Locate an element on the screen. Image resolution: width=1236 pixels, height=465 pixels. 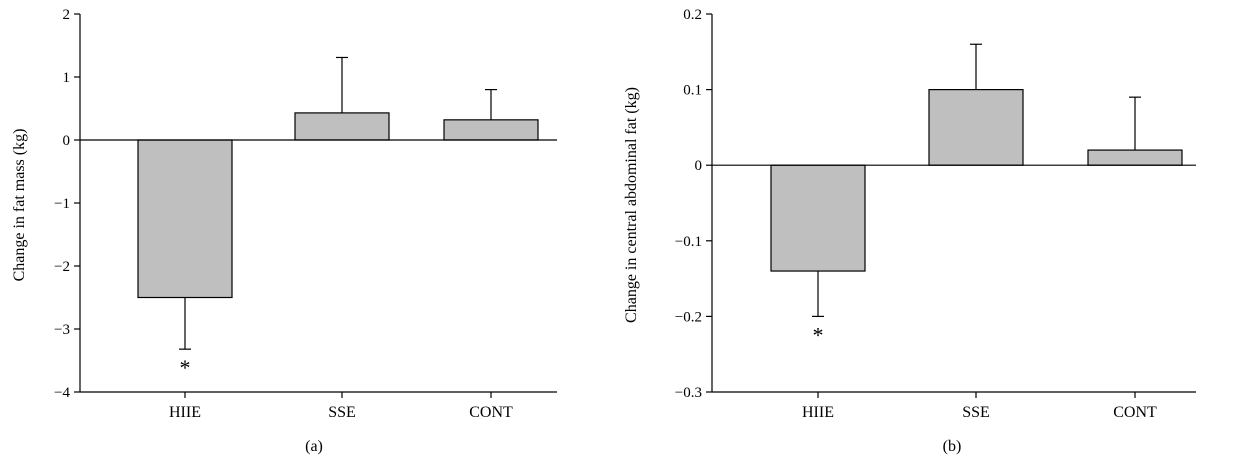
y-tick-label: 2 is located at coordinates (67, 15).